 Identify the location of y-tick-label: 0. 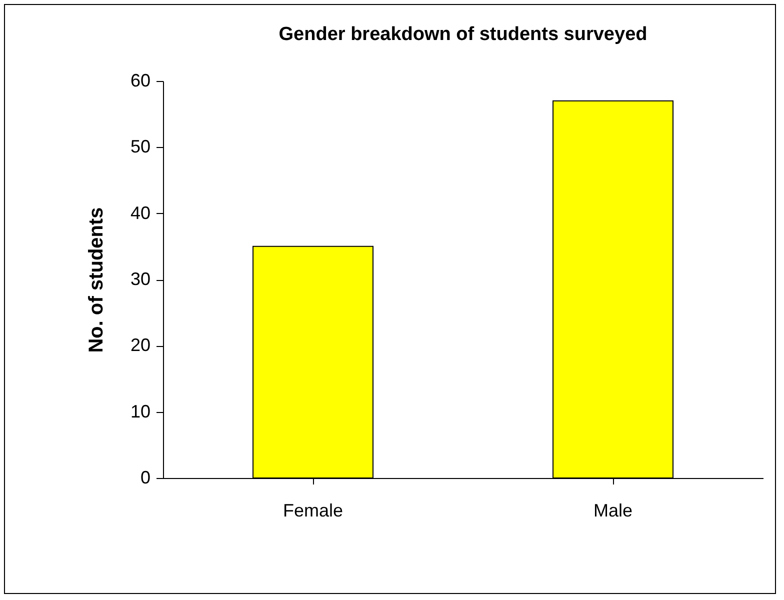
(145, 478).